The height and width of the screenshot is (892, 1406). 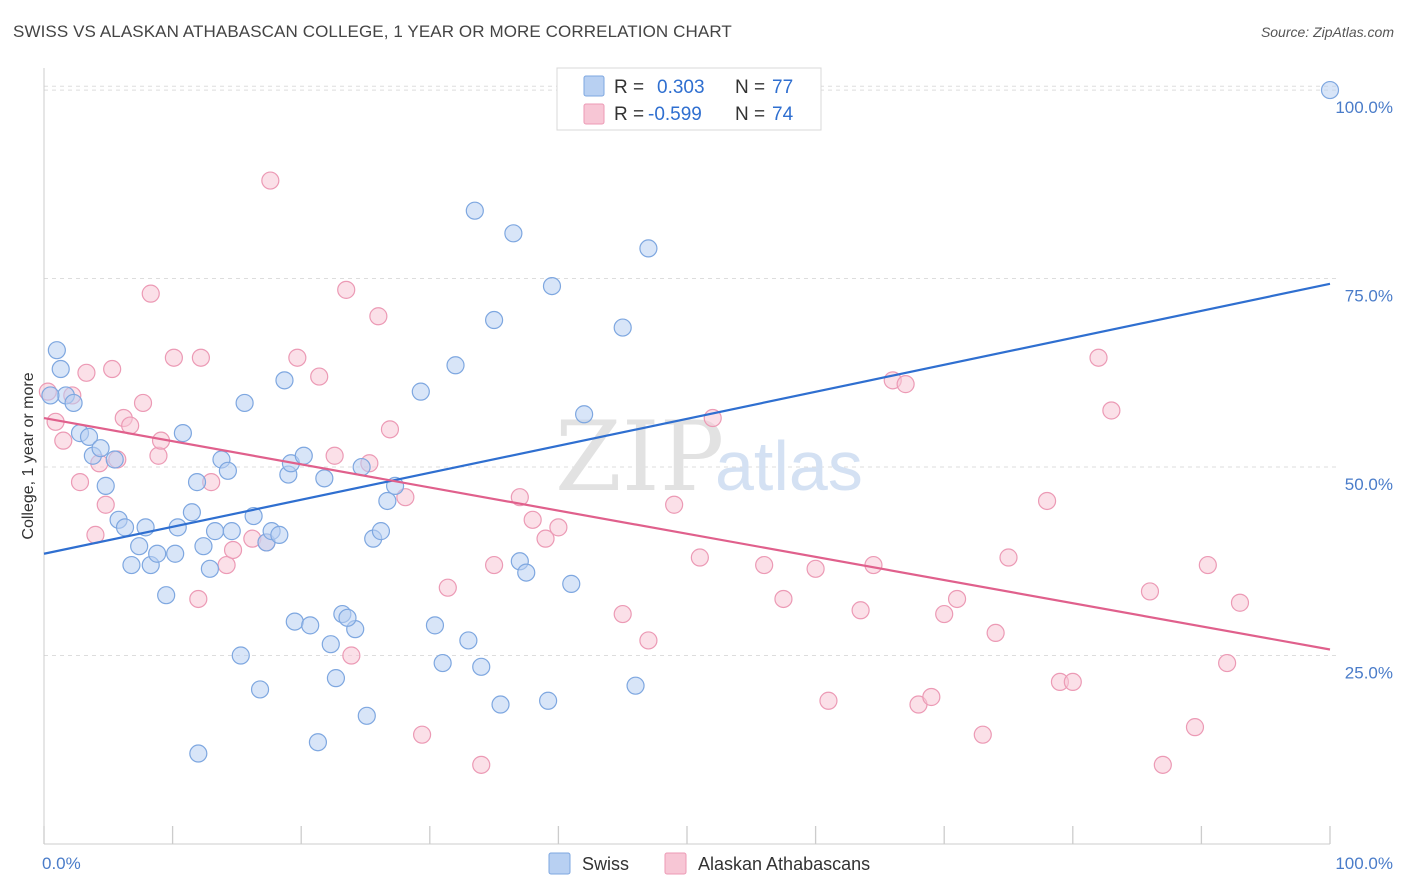 What do you see at coordinates (681, 87) in the screenshot?
I see `legend-r-value-swiss: 0.303` at bounding box center [681, 87].